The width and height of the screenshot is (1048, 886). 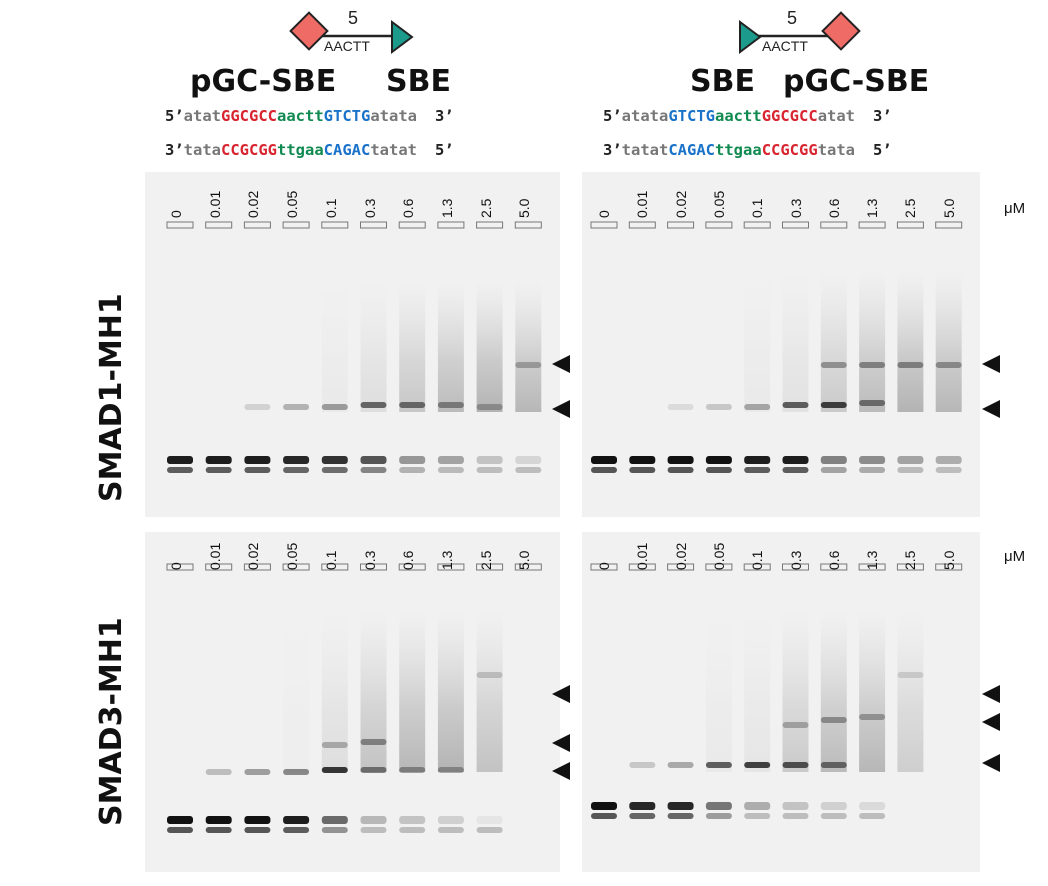 I want to click on gel-smad3-sbe-pgc, so click(x=781, y=702).